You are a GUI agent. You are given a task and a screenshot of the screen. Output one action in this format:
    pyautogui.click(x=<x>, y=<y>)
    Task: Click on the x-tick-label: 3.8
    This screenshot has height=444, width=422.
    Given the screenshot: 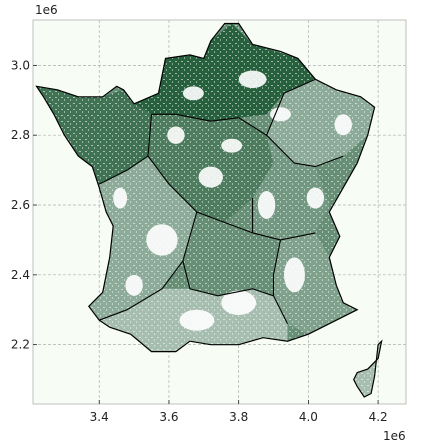 What is the action you would take?
    pyautogui.click(x=238, y=417)
    